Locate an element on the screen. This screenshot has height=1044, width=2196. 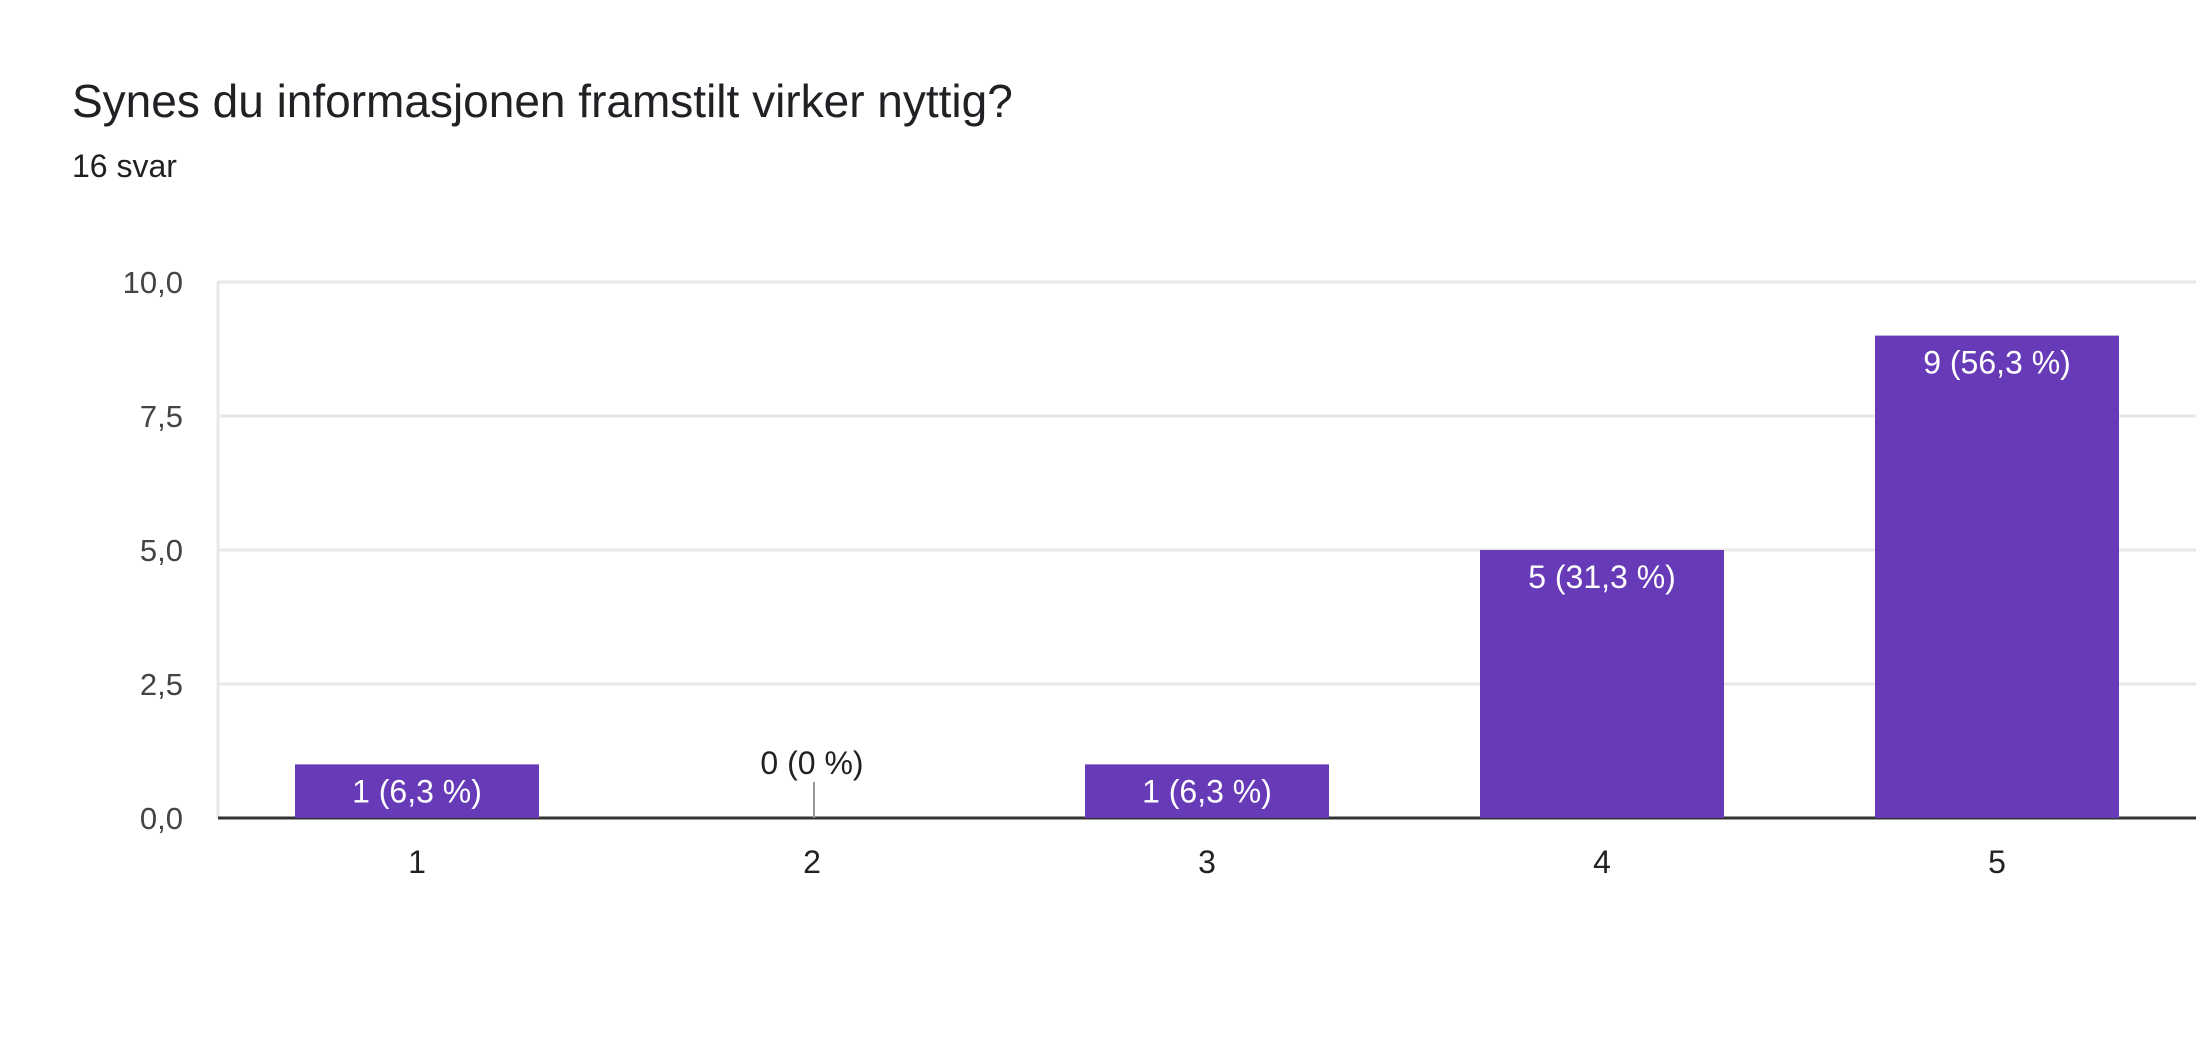
y-tick-label: 5,0 is located at coordinates (161, 550).